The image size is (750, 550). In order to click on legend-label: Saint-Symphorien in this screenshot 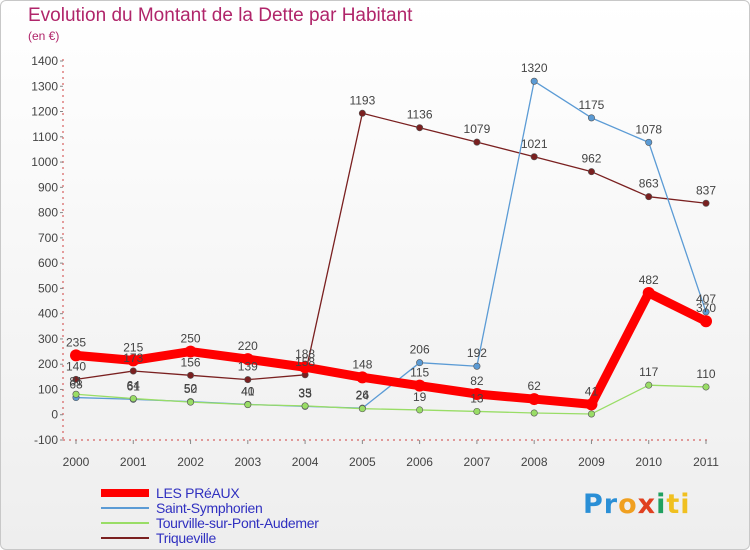, I will do `click(209, 507)`.